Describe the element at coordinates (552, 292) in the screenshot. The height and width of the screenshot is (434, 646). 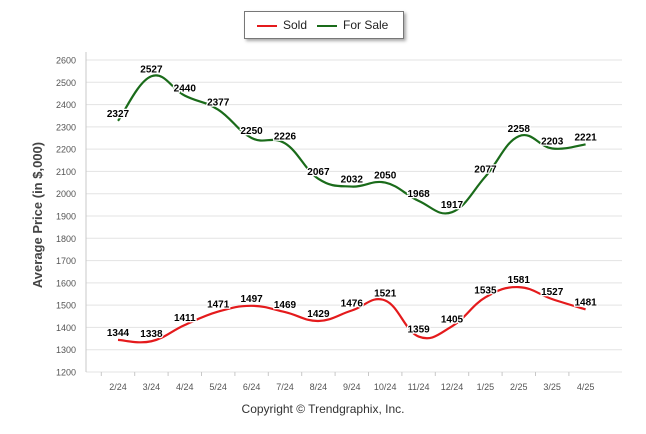
I see `data-label-sold: 1527` at that location.